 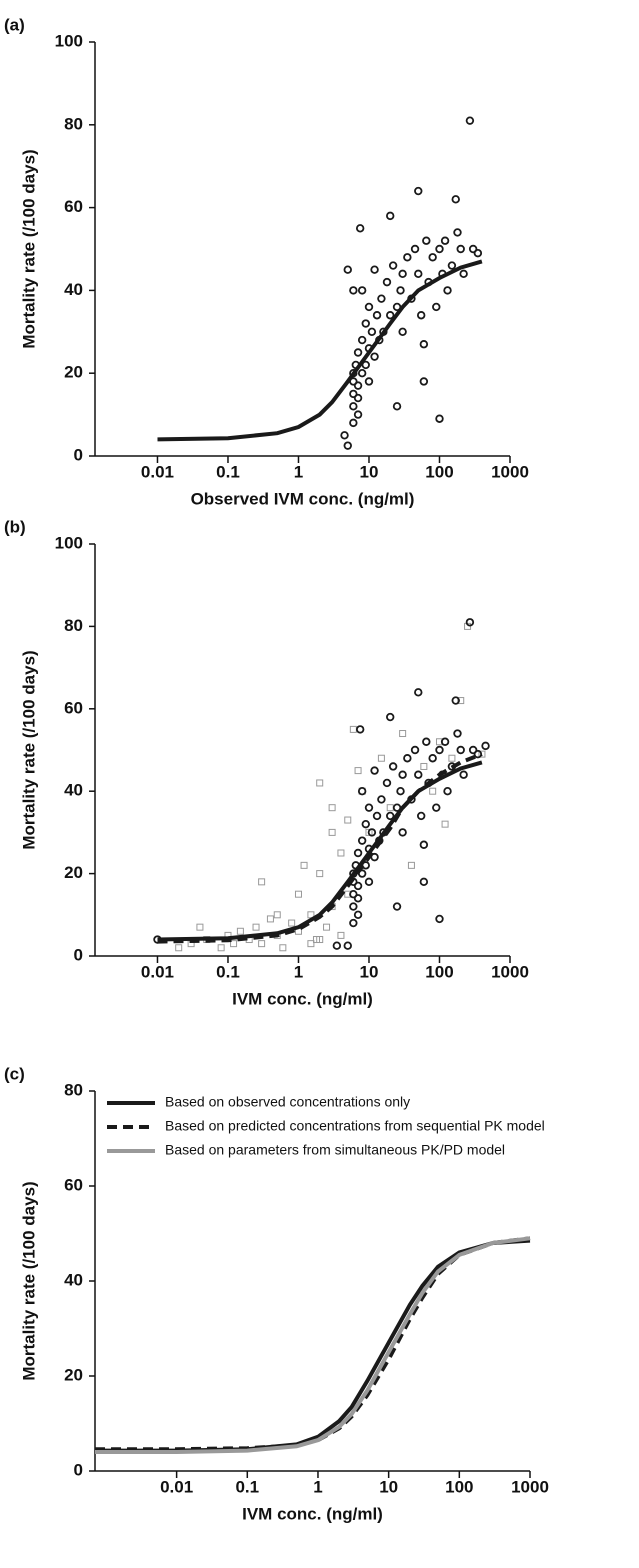 What do you see at coordinates (303, 498) in the screenshot?
I see `x-axis-title: Observed IVM conc. (ng/ml)` at bounding box center [303, 498].